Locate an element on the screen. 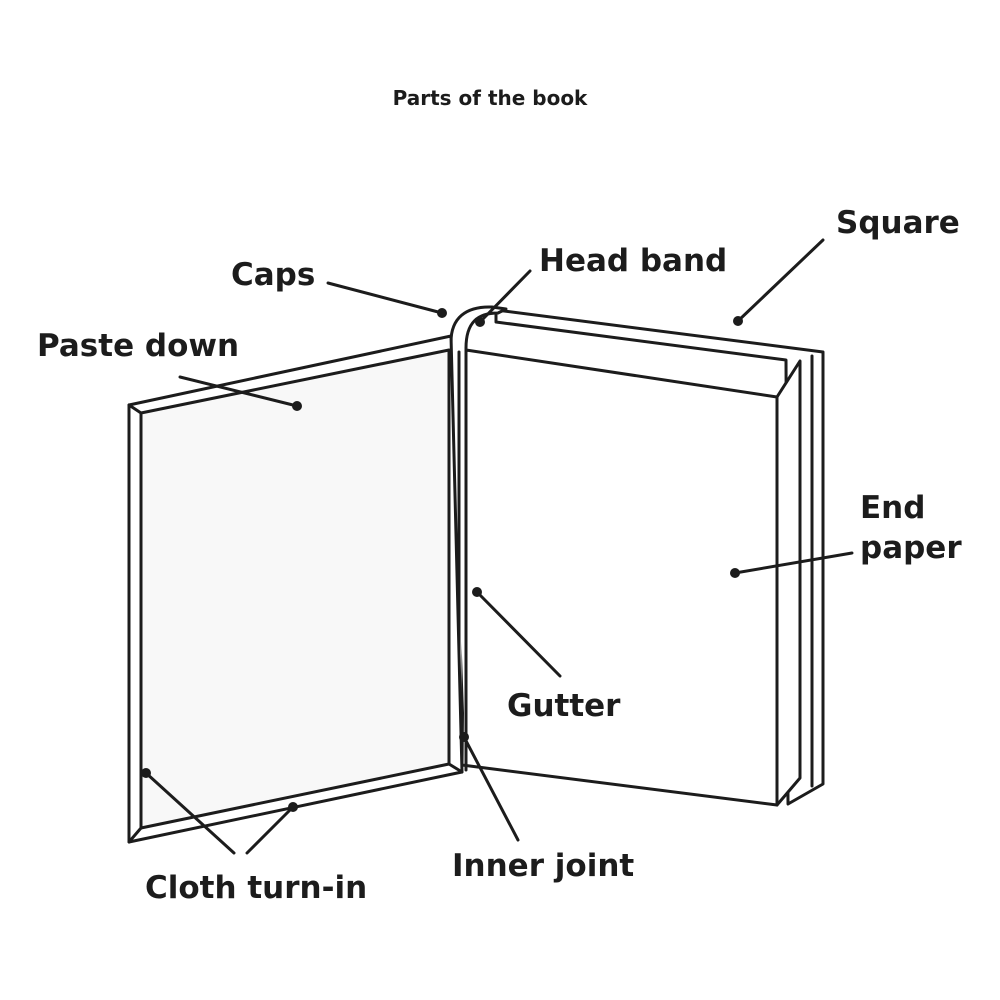  gutter-leader is located at coordinates (518, 634).